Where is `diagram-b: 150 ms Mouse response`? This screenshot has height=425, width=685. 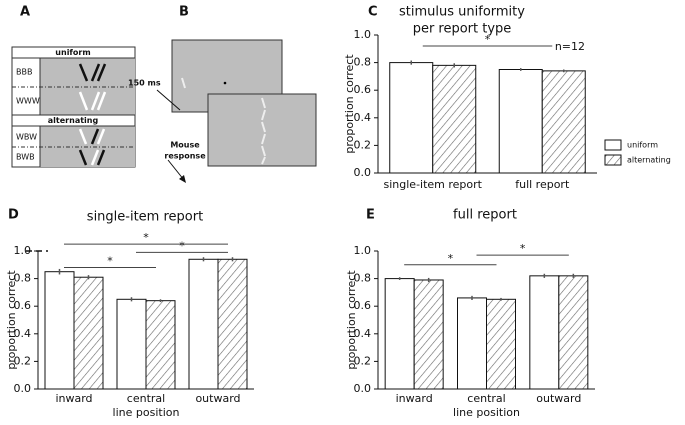
diagram-b: 150 ms Mouse response is located at coordinates (222, 111).